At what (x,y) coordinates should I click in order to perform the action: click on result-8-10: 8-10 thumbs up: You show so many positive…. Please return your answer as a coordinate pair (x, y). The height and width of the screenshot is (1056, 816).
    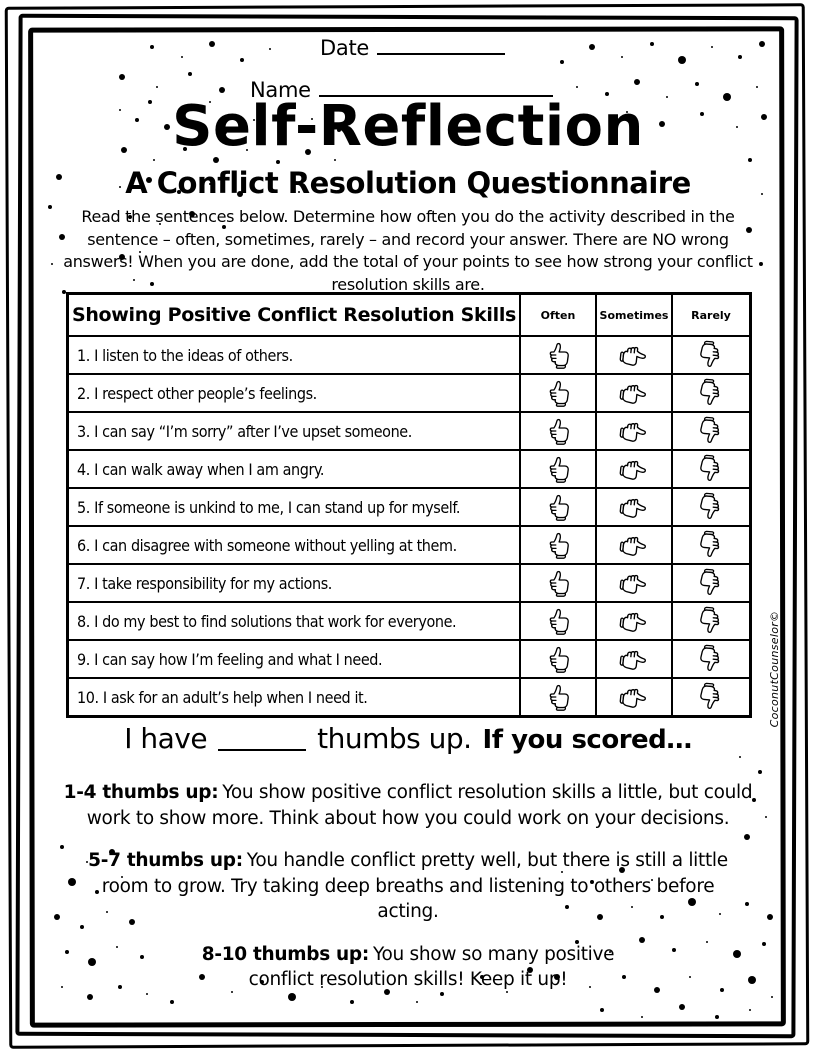
    Looking at the image, I should click on (408, 967).